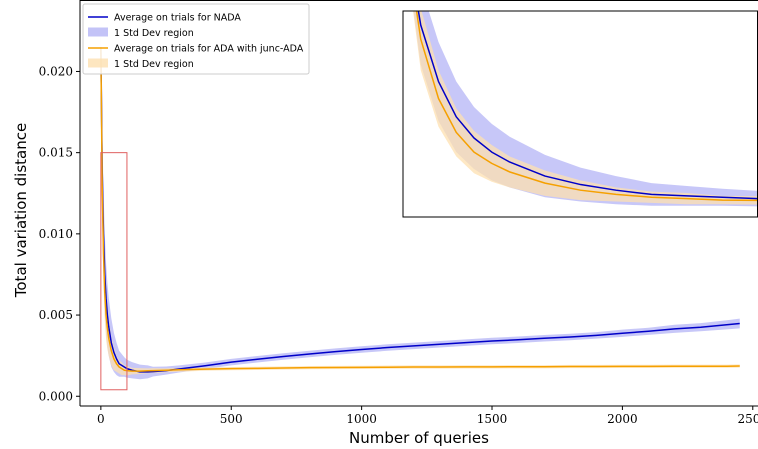 The image size is (758, 449). Describe the element at coordinates (101, 419) in the screenshot. I see `x-tick-label: 0` at that location.